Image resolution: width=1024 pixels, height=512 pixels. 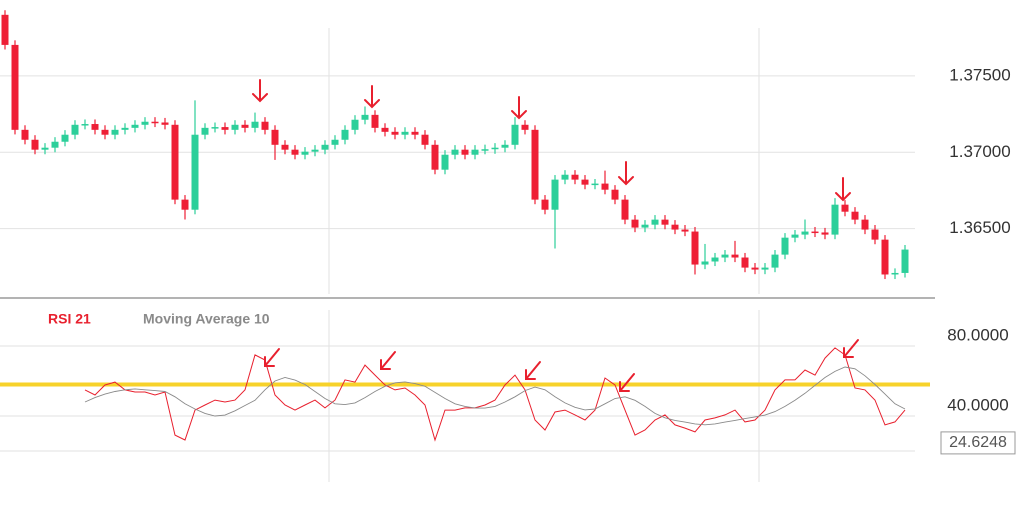 What do you see at coordinates (977, 334) in the screenshot?
I see `y-tick-label: 80.0000` at bounding box center [977, 334].